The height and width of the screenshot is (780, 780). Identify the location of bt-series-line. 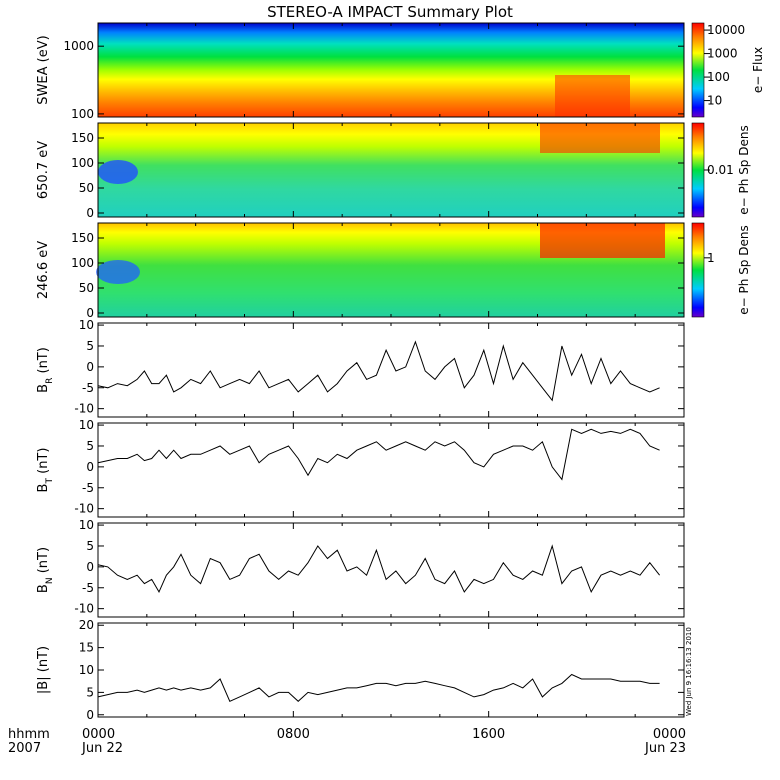
(378, 454).